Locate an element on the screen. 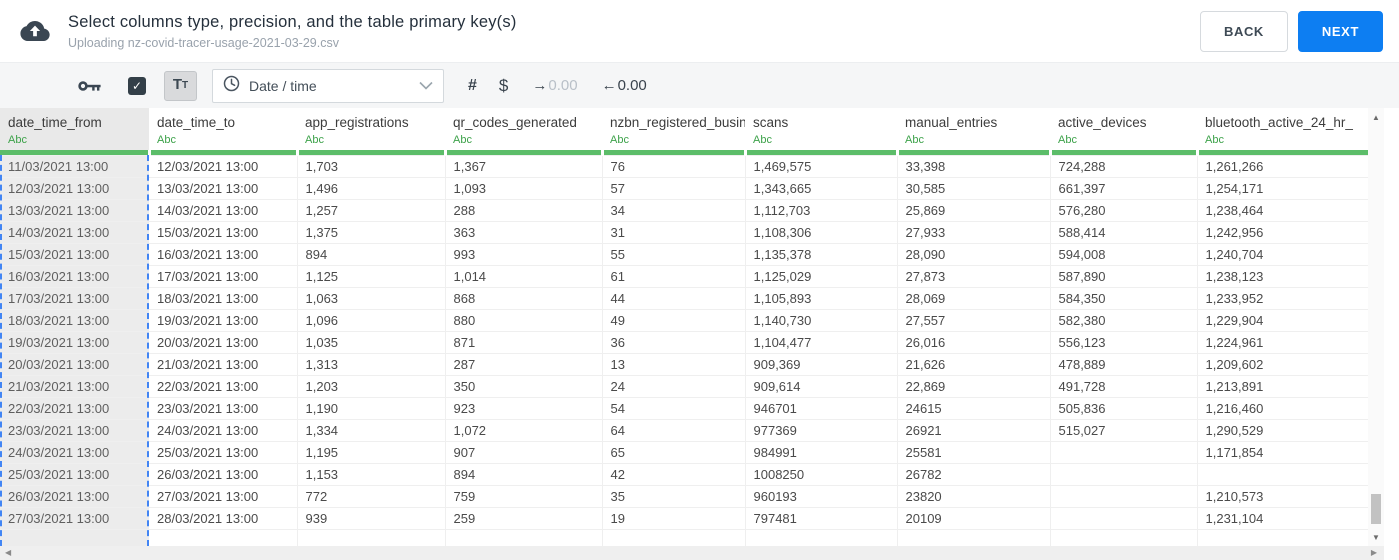 This screenshot has height=560, width=1399. table-cell: 797481 is located at coordinates (821, 517).